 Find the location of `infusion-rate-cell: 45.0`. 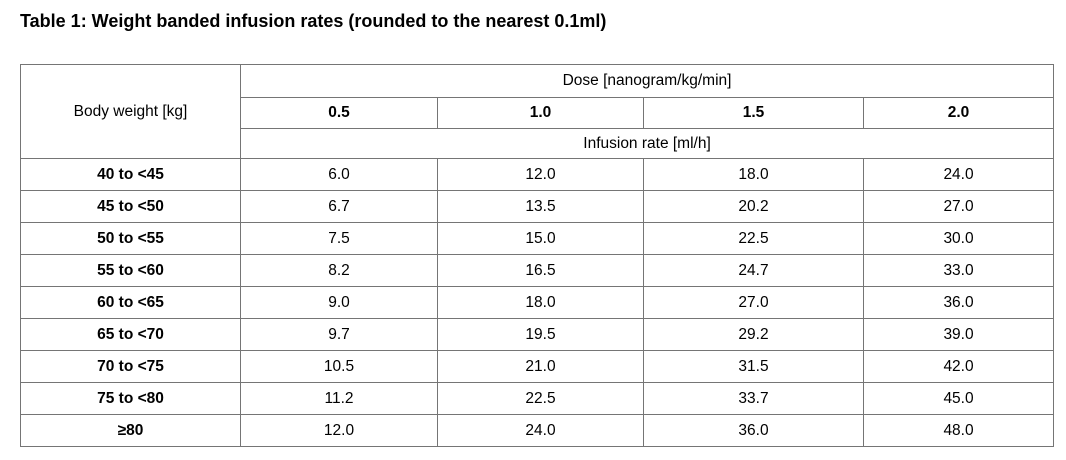

infusion-rate-cell: 45.0 is located at coordinates (958, 398).